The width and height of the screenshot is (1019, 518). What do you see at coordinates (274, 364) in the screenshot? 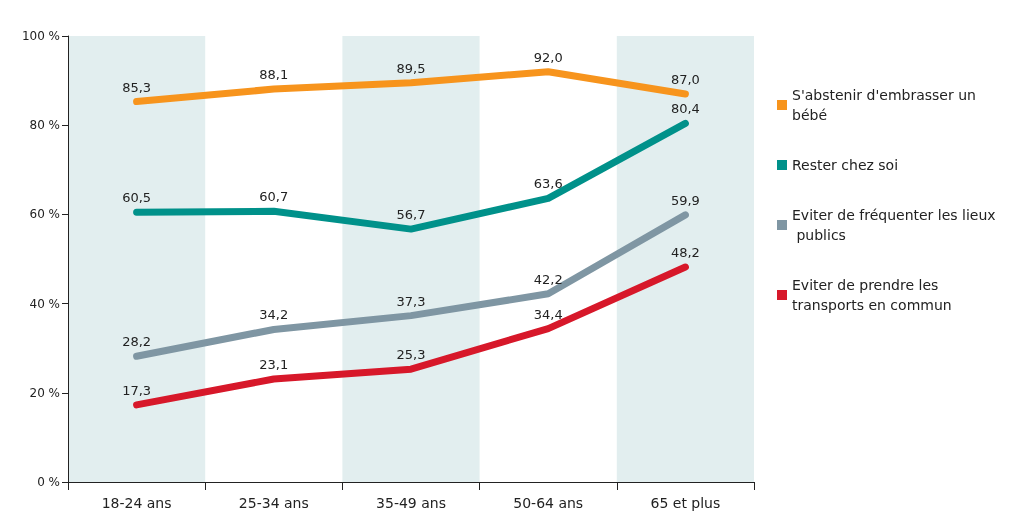
I see `data-label: 23,1` at bounding box center [274, 364].